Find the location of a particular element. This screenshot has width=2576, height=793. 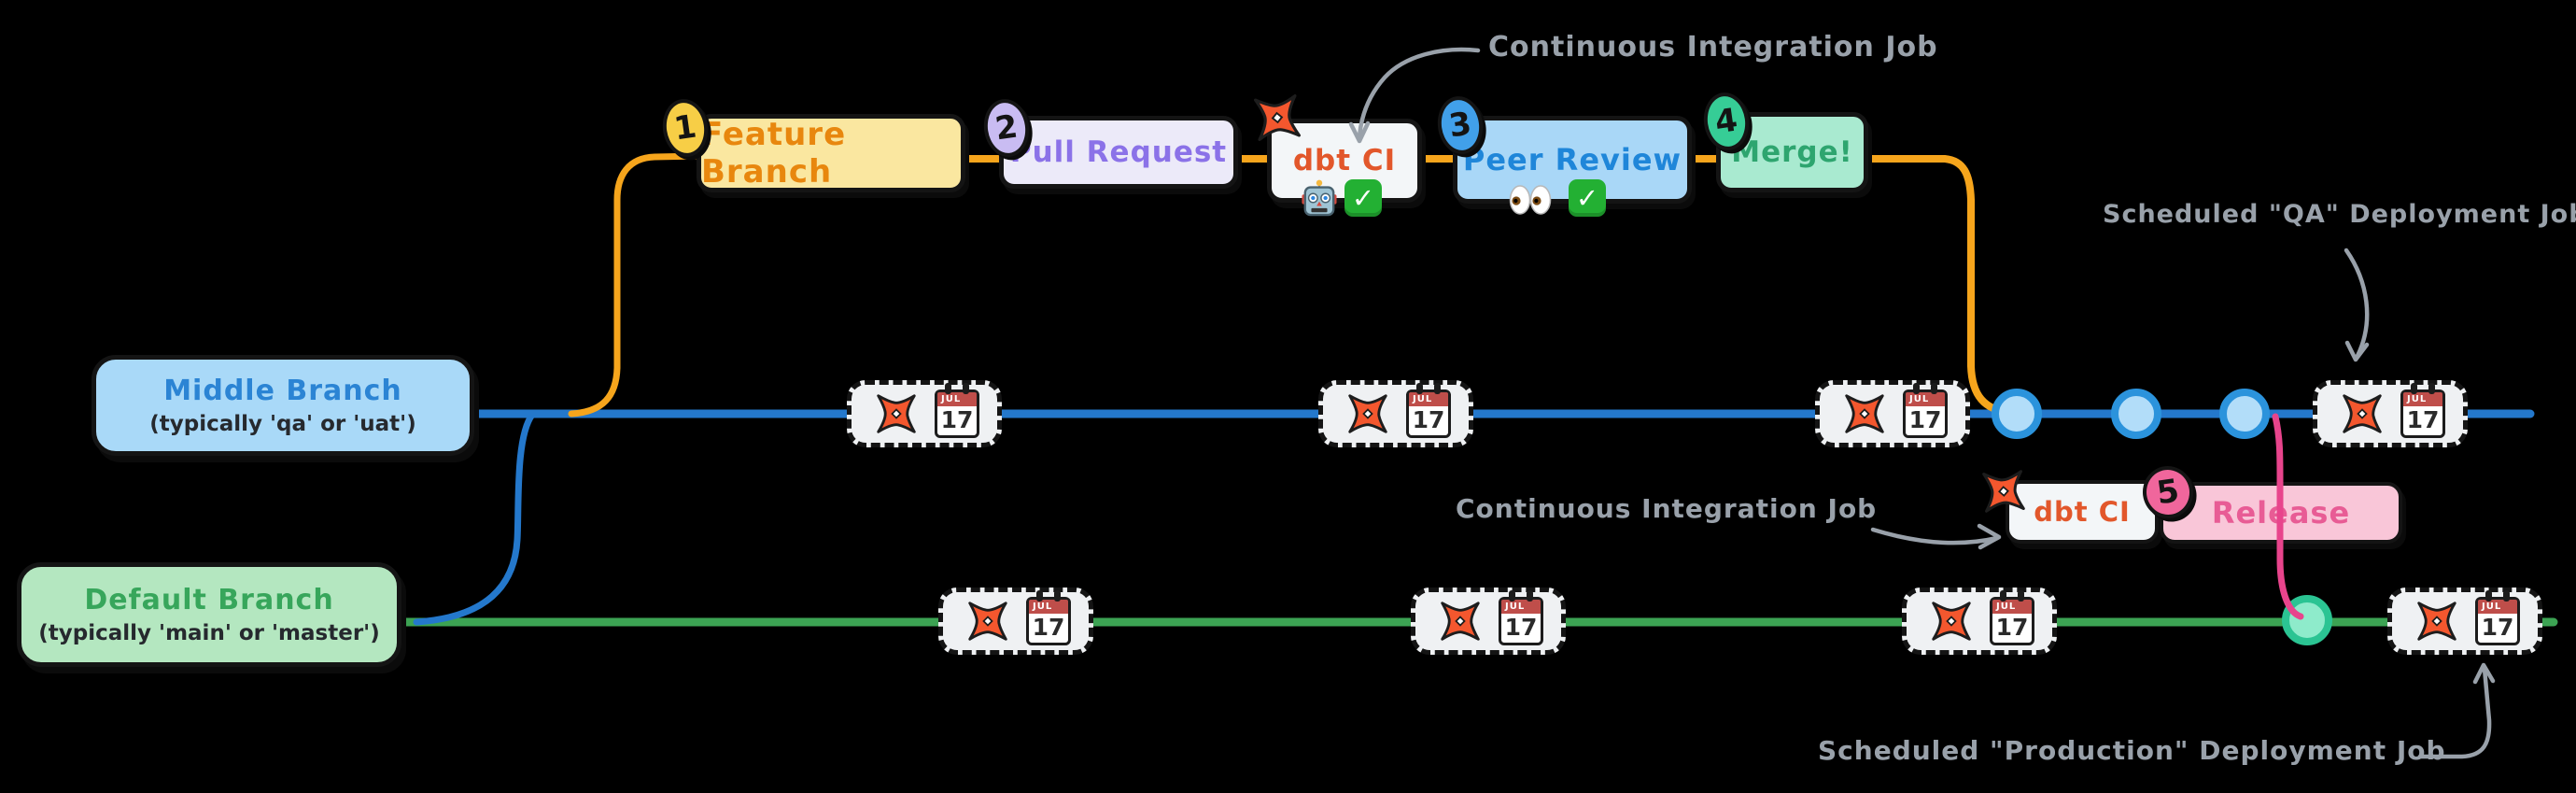

dbt-ci-release-node: dbt CI is located at coordinates (2082, 512).